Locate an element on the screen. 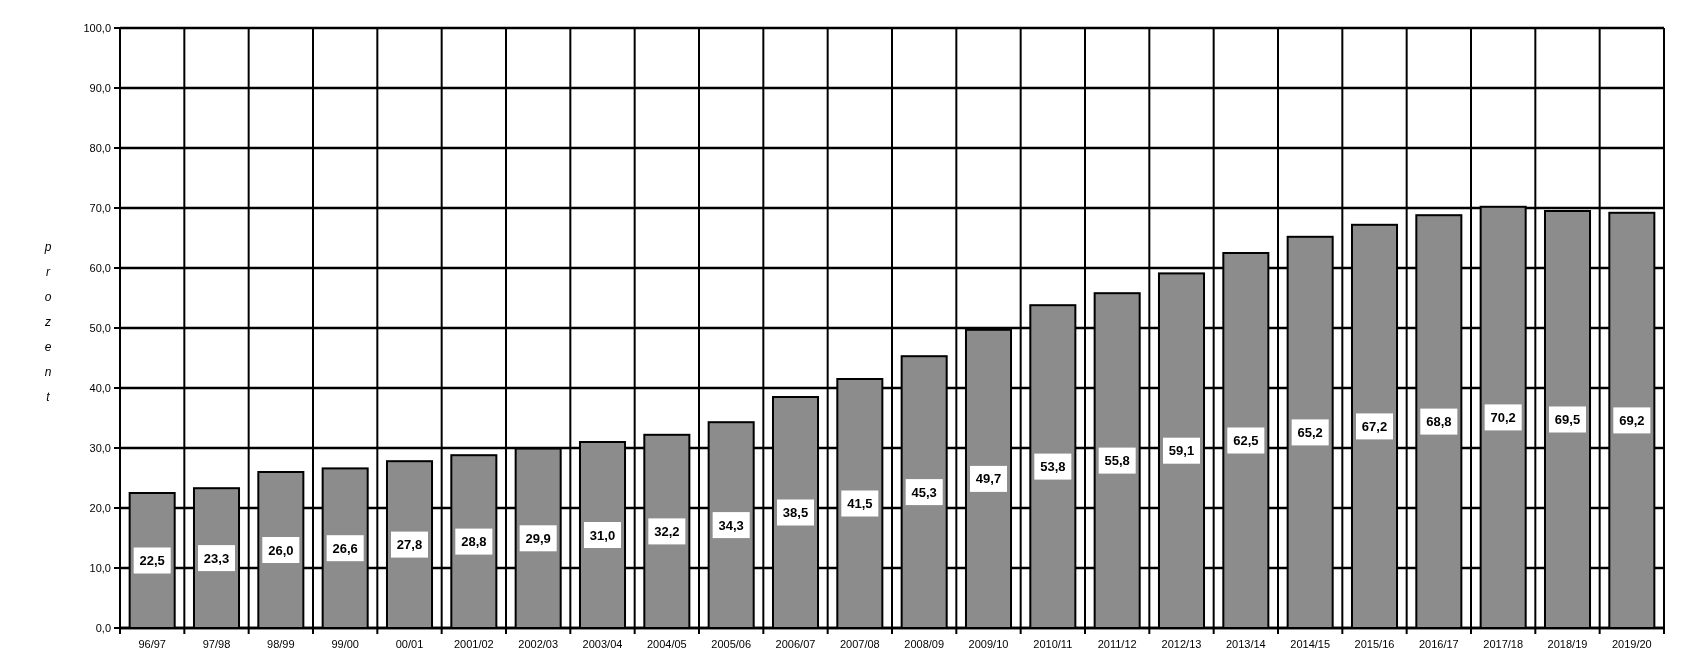 The image size is (1682, 672). x-tick-label: 2010/11 is located at coordinates (1053, 644).